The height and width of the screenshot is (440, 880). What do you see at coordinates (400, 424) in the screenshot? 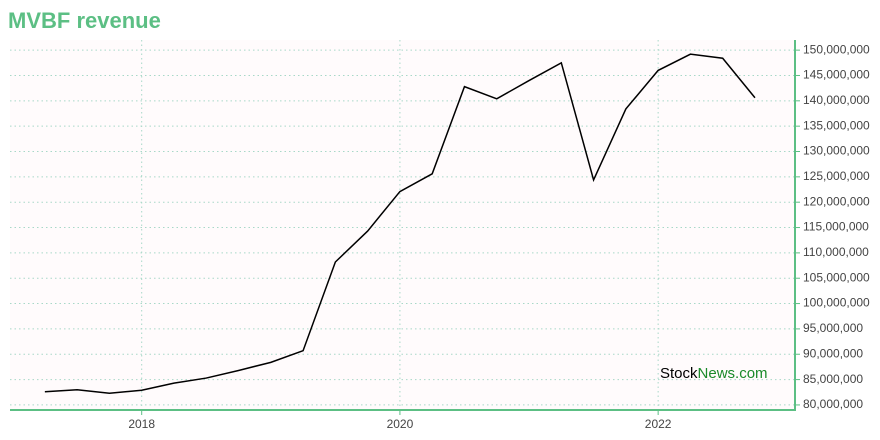
I see `x-tick-label: 2020` at bounding box center [400, 424].